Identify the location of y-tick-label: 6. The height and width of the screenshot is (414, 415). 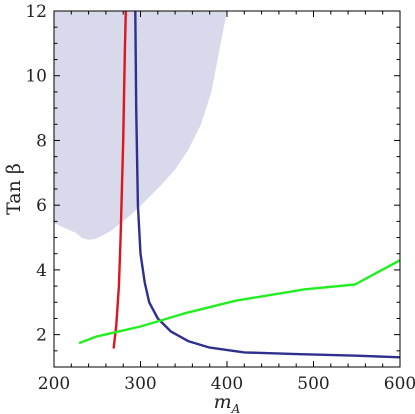
(41, 206).